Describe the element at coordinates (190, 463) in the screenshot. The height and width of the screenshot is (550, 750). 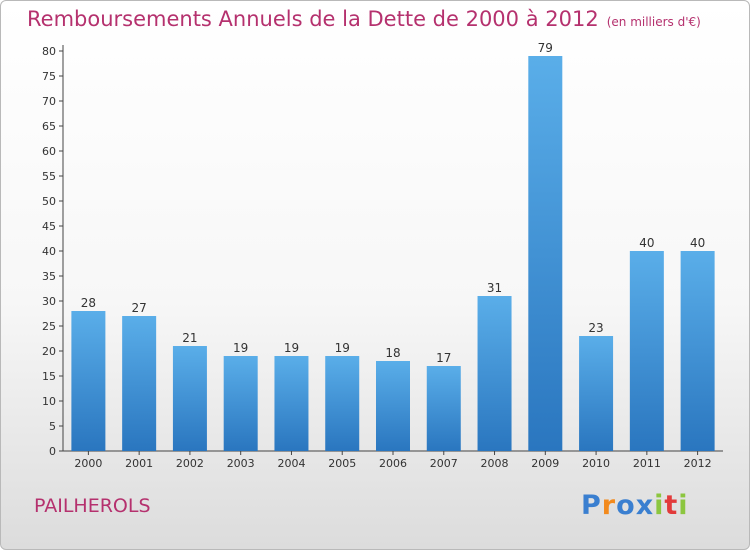
I see `x-tick-label: 2002` at that location.